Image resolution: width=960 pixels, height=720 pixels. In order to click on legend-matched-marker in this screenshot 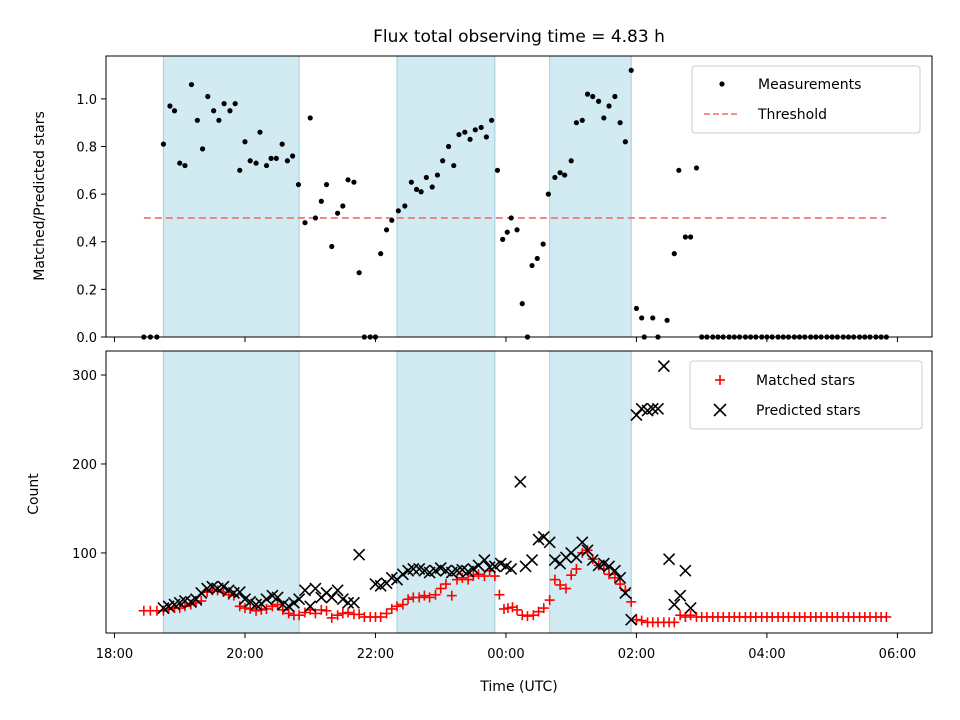, I will do `click(720, 380)`.